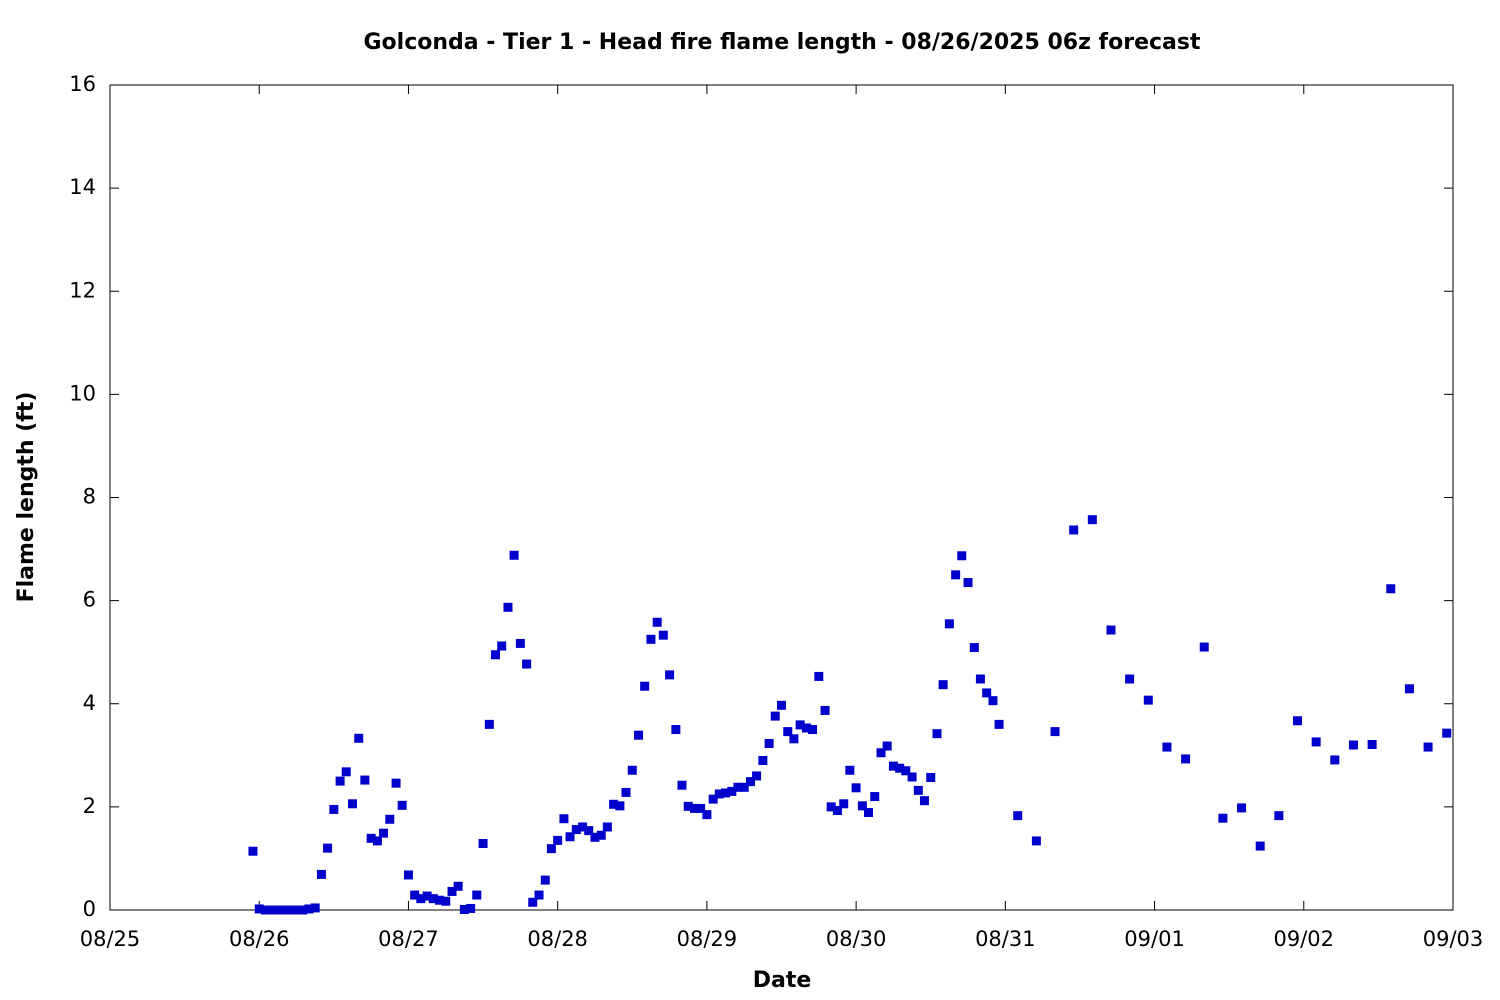 This screenshot has width=1500, height=1000. Describe the element at coordinates (82, 290) in the screenshot. I see `y-tick-label: 12` at that location.